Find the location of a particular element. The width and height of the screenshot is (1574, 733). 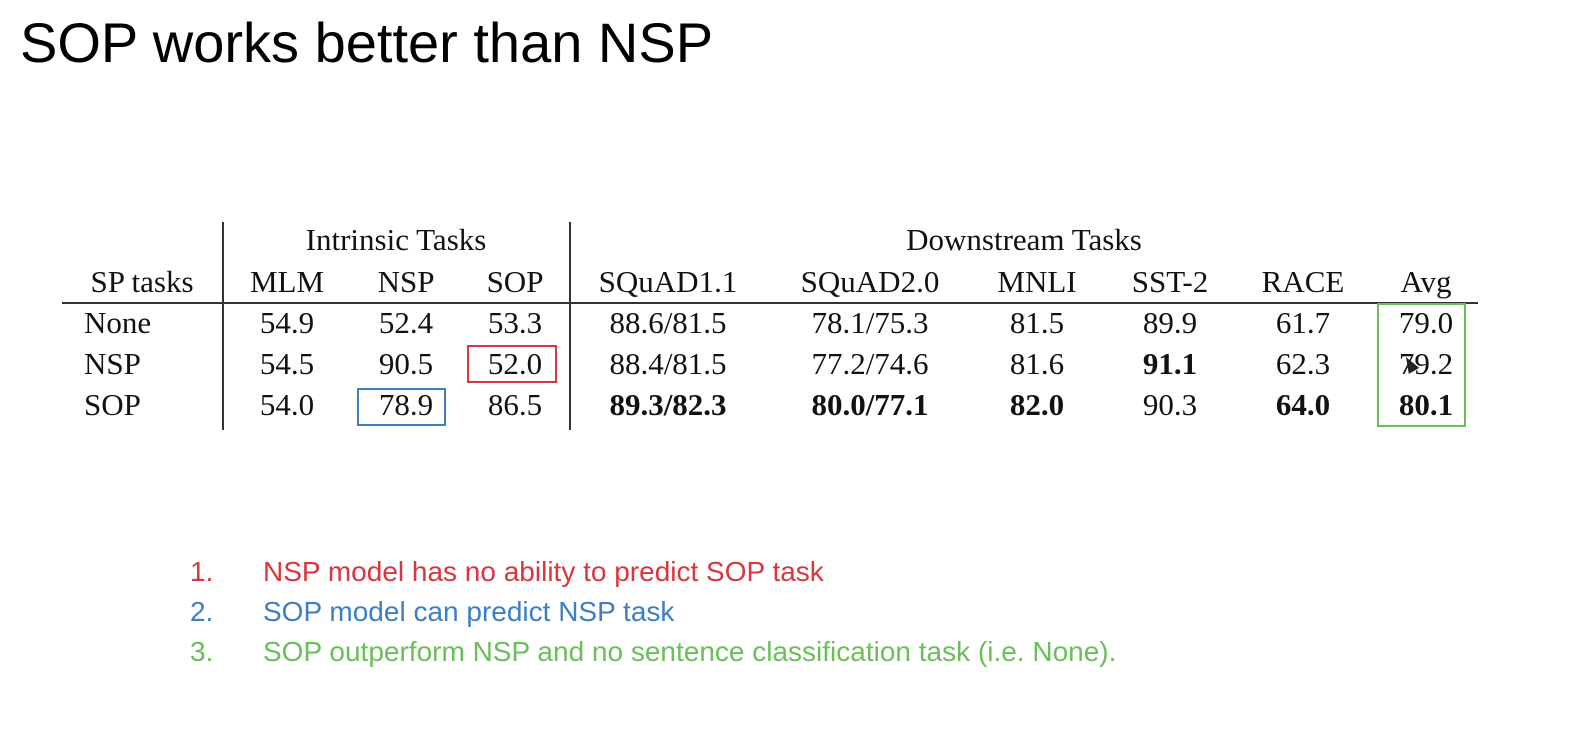

column-header: Avg is located at coordinates (1426, 281).